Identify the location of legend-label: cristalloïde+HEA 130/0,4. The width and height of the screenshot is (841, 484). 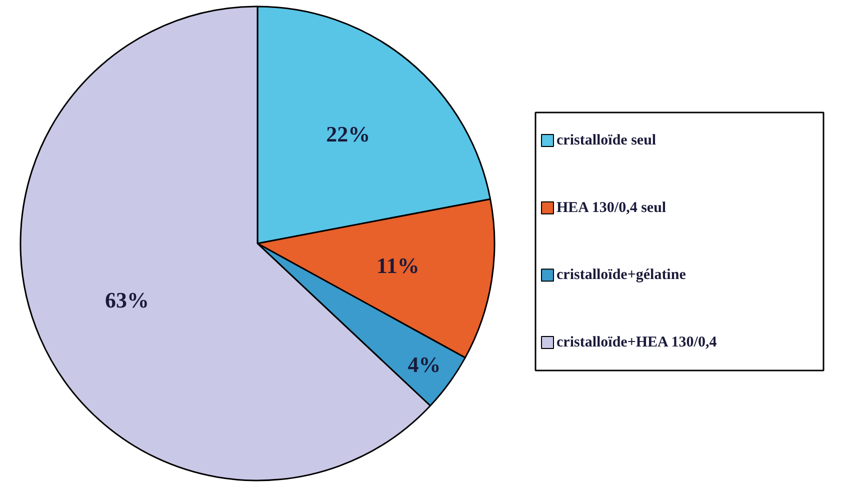
(637, 342).